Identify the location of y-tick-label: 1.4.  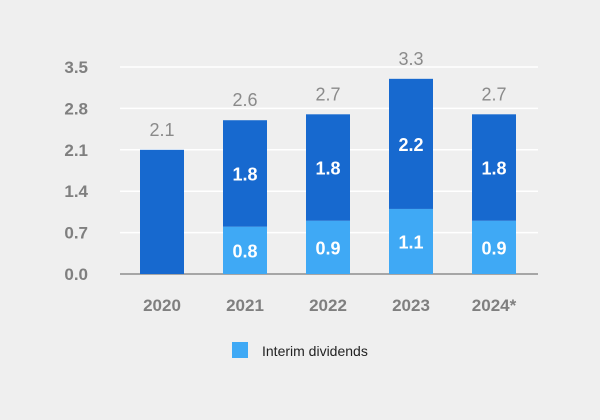
(76, 191).